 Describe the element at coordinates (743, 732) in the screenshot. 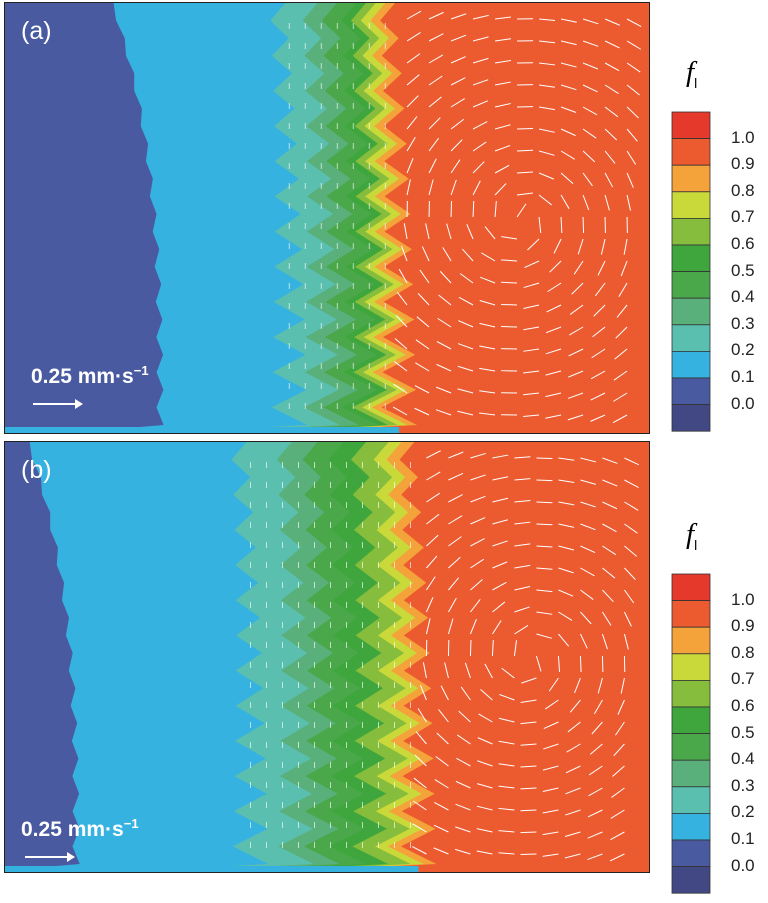

I see `colorbar-tick-label: 0.5` at that location.